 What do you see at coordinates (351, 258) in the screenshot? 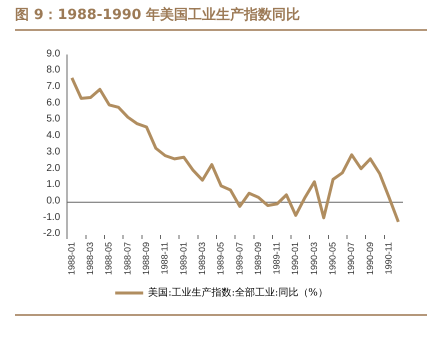
I see `x-tick-label: 1990-07` at bounding box center [351, 258].